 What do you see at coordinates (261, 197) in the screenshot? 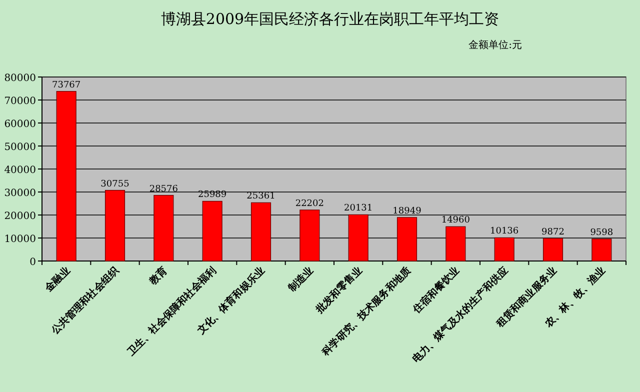
I see `data-label: 25361` at bounding box center [261, 197].